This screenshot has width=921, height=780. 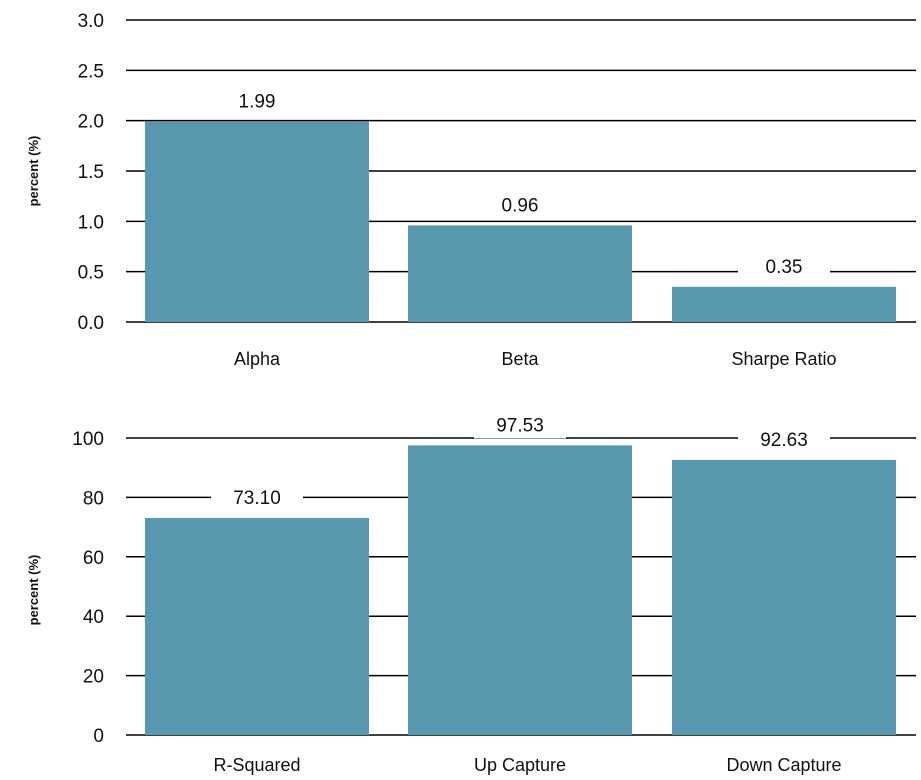 What do you see at coordinates (257, 359) in the screenshot?
I see `x-category-label: Alpha` at bounding box center [257, 359].